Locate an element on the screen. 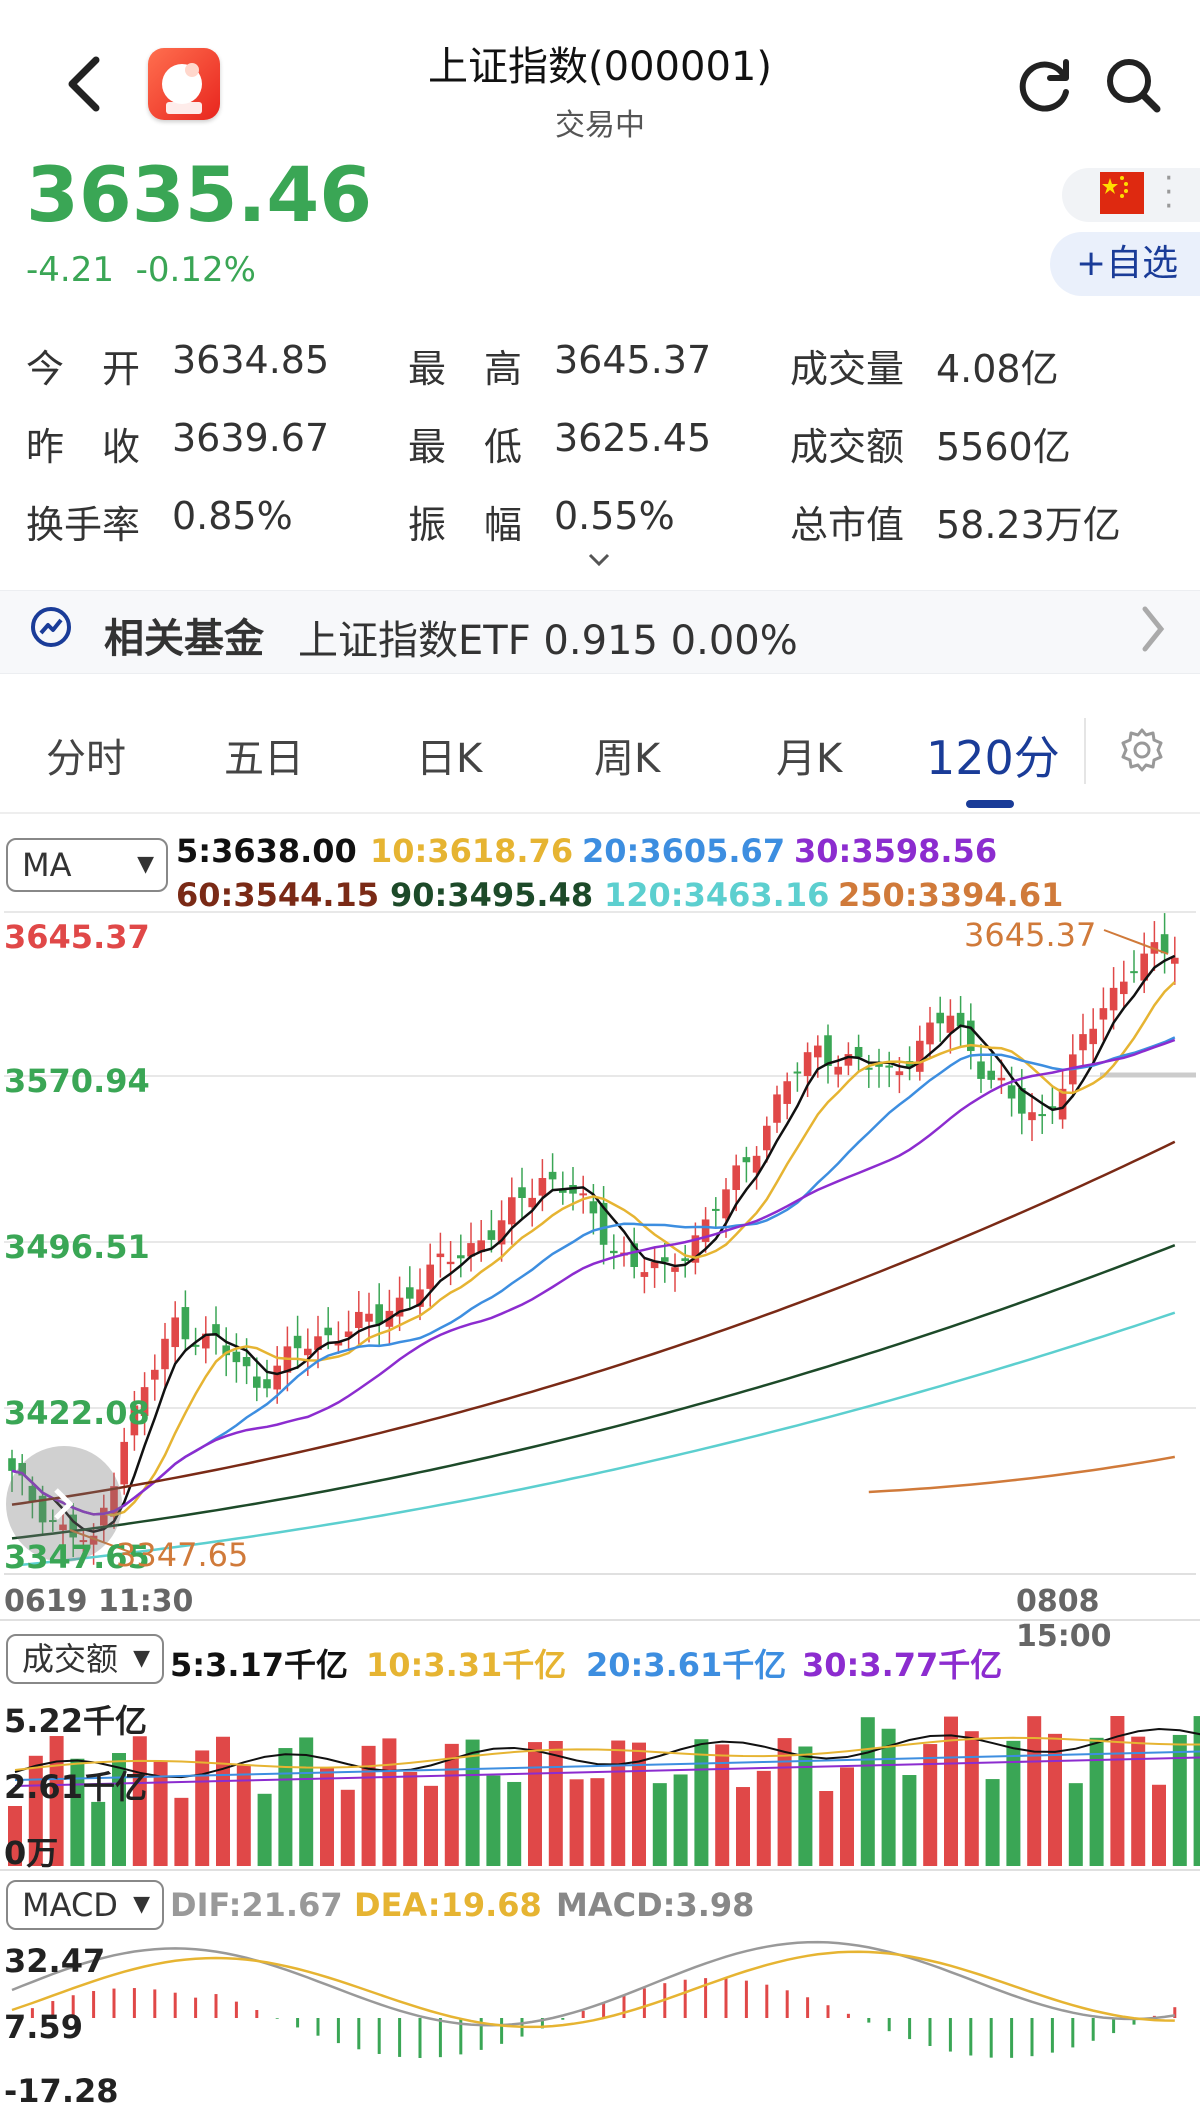  app-logo-icon is located at coordinates (182, 88).